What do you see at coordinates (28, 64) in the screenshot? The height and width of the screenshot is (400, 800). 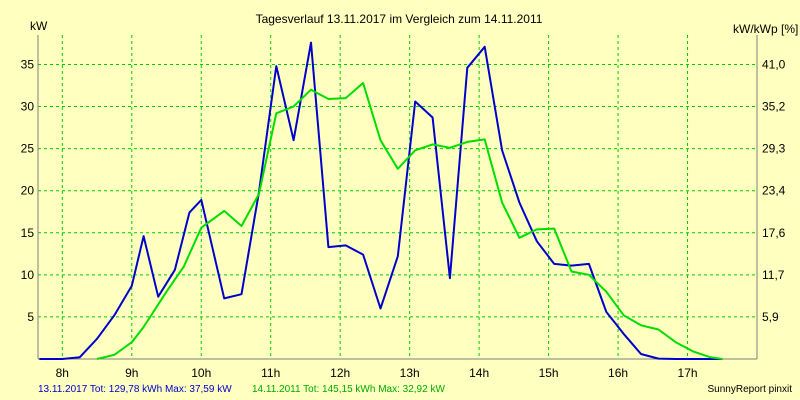 I see `y-tick-label-left: 35` at bounding box center [28, 64].